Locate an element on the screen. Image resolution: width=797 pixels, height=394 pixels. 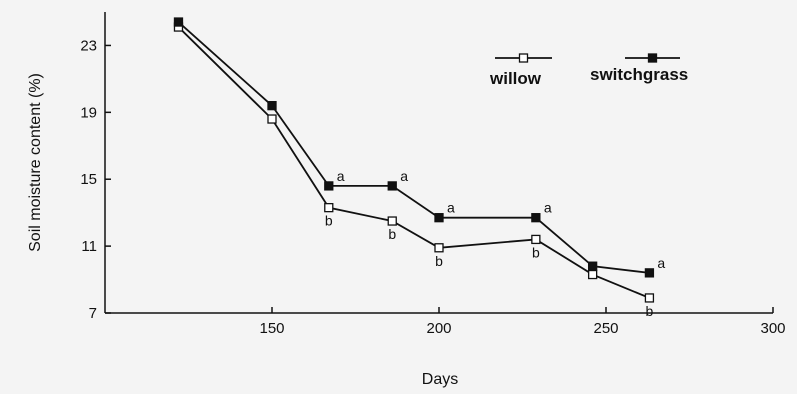
y-tick-label: 15 is located at coordinates (88, 179).